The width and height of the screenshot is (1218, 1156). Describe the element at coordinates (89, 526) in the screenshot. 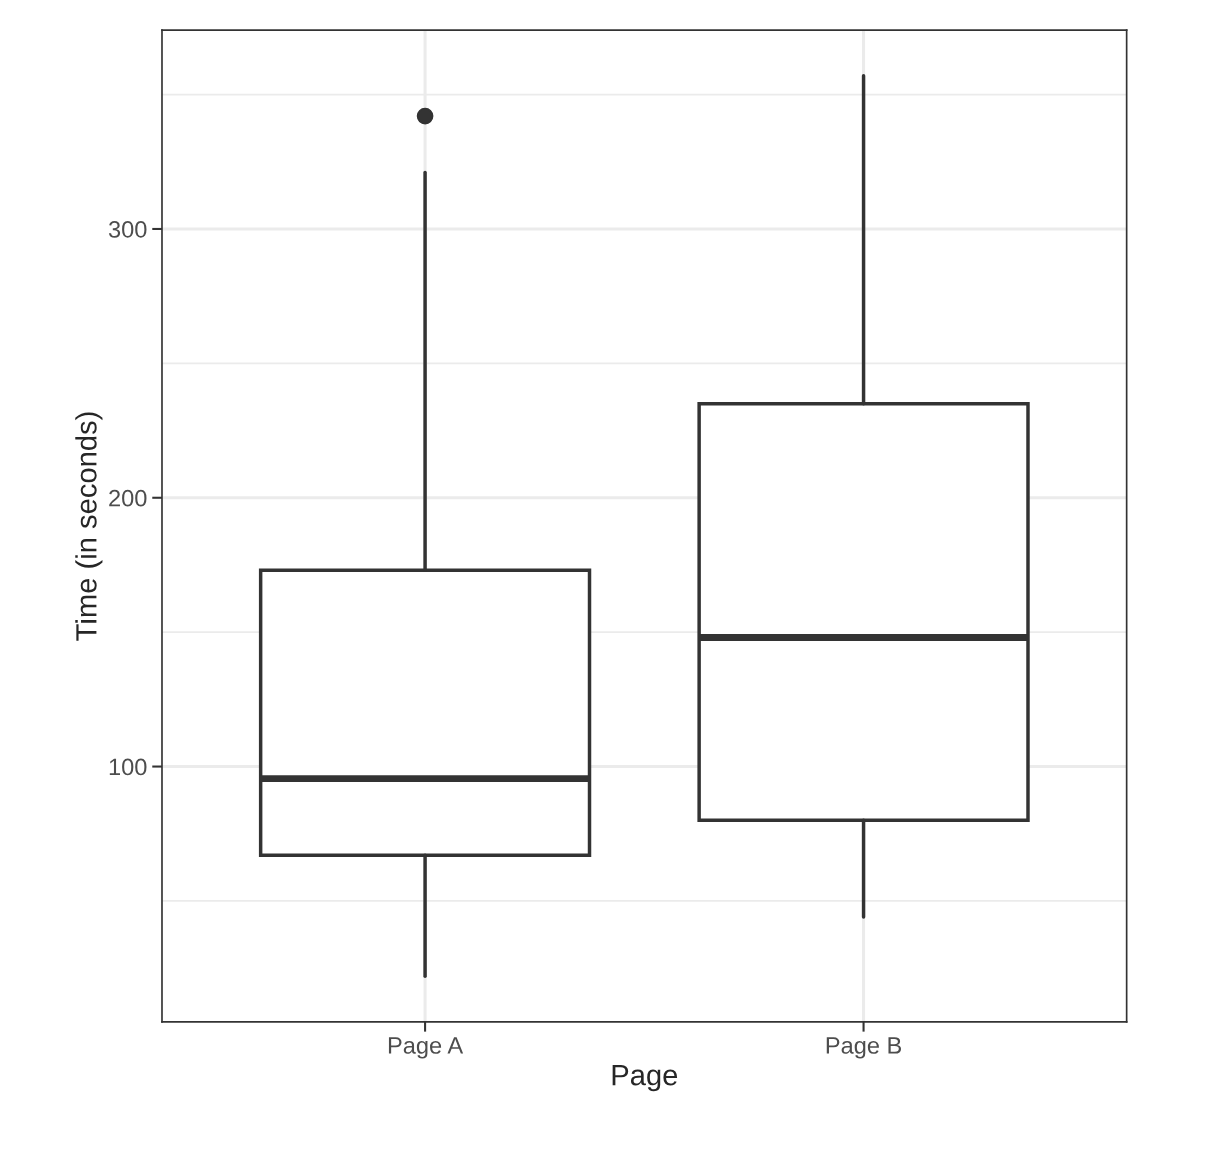

I see `y-axis-title: Time (in seconds)` at that location.